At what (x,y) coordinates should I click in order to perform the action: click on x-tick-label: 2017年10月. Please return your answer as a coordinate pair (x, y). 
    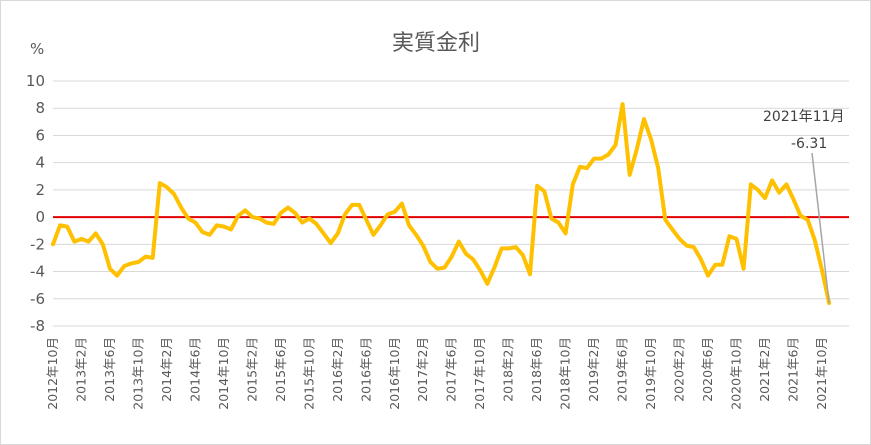
    Looking at the image, I should click on (479, 373).